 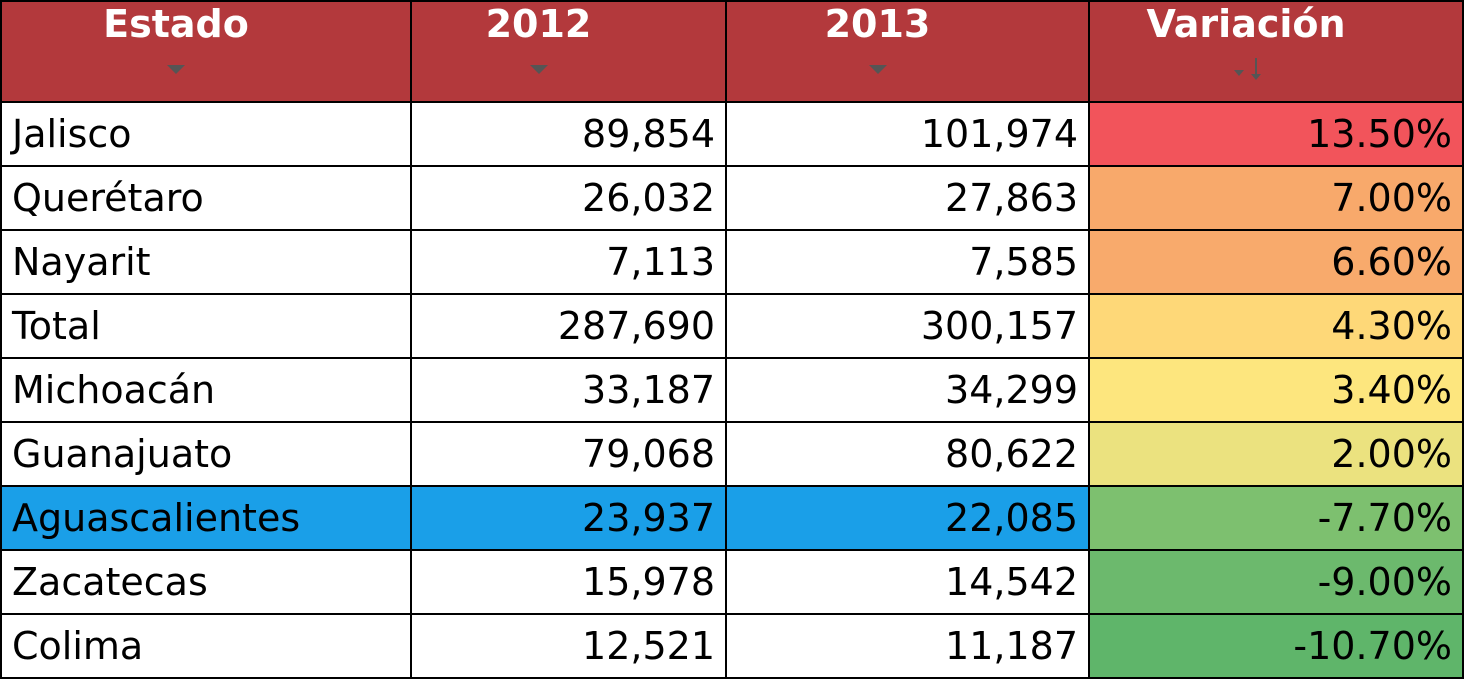 What do you see at coordinates (568, 390) in the screenshot?
I see `value-cell: 33,187` at bounding box center [568, 390].